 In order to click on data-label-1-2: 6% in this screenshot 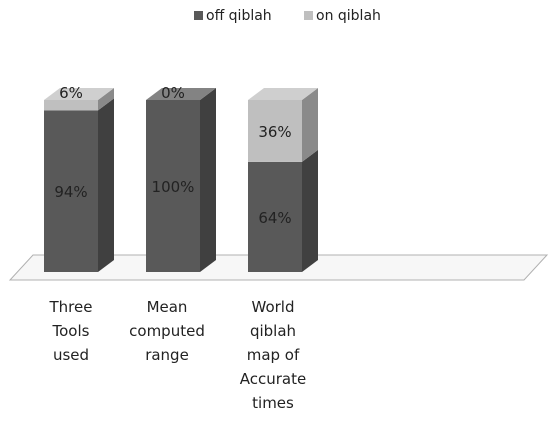, I will do `click(71, 93)`.